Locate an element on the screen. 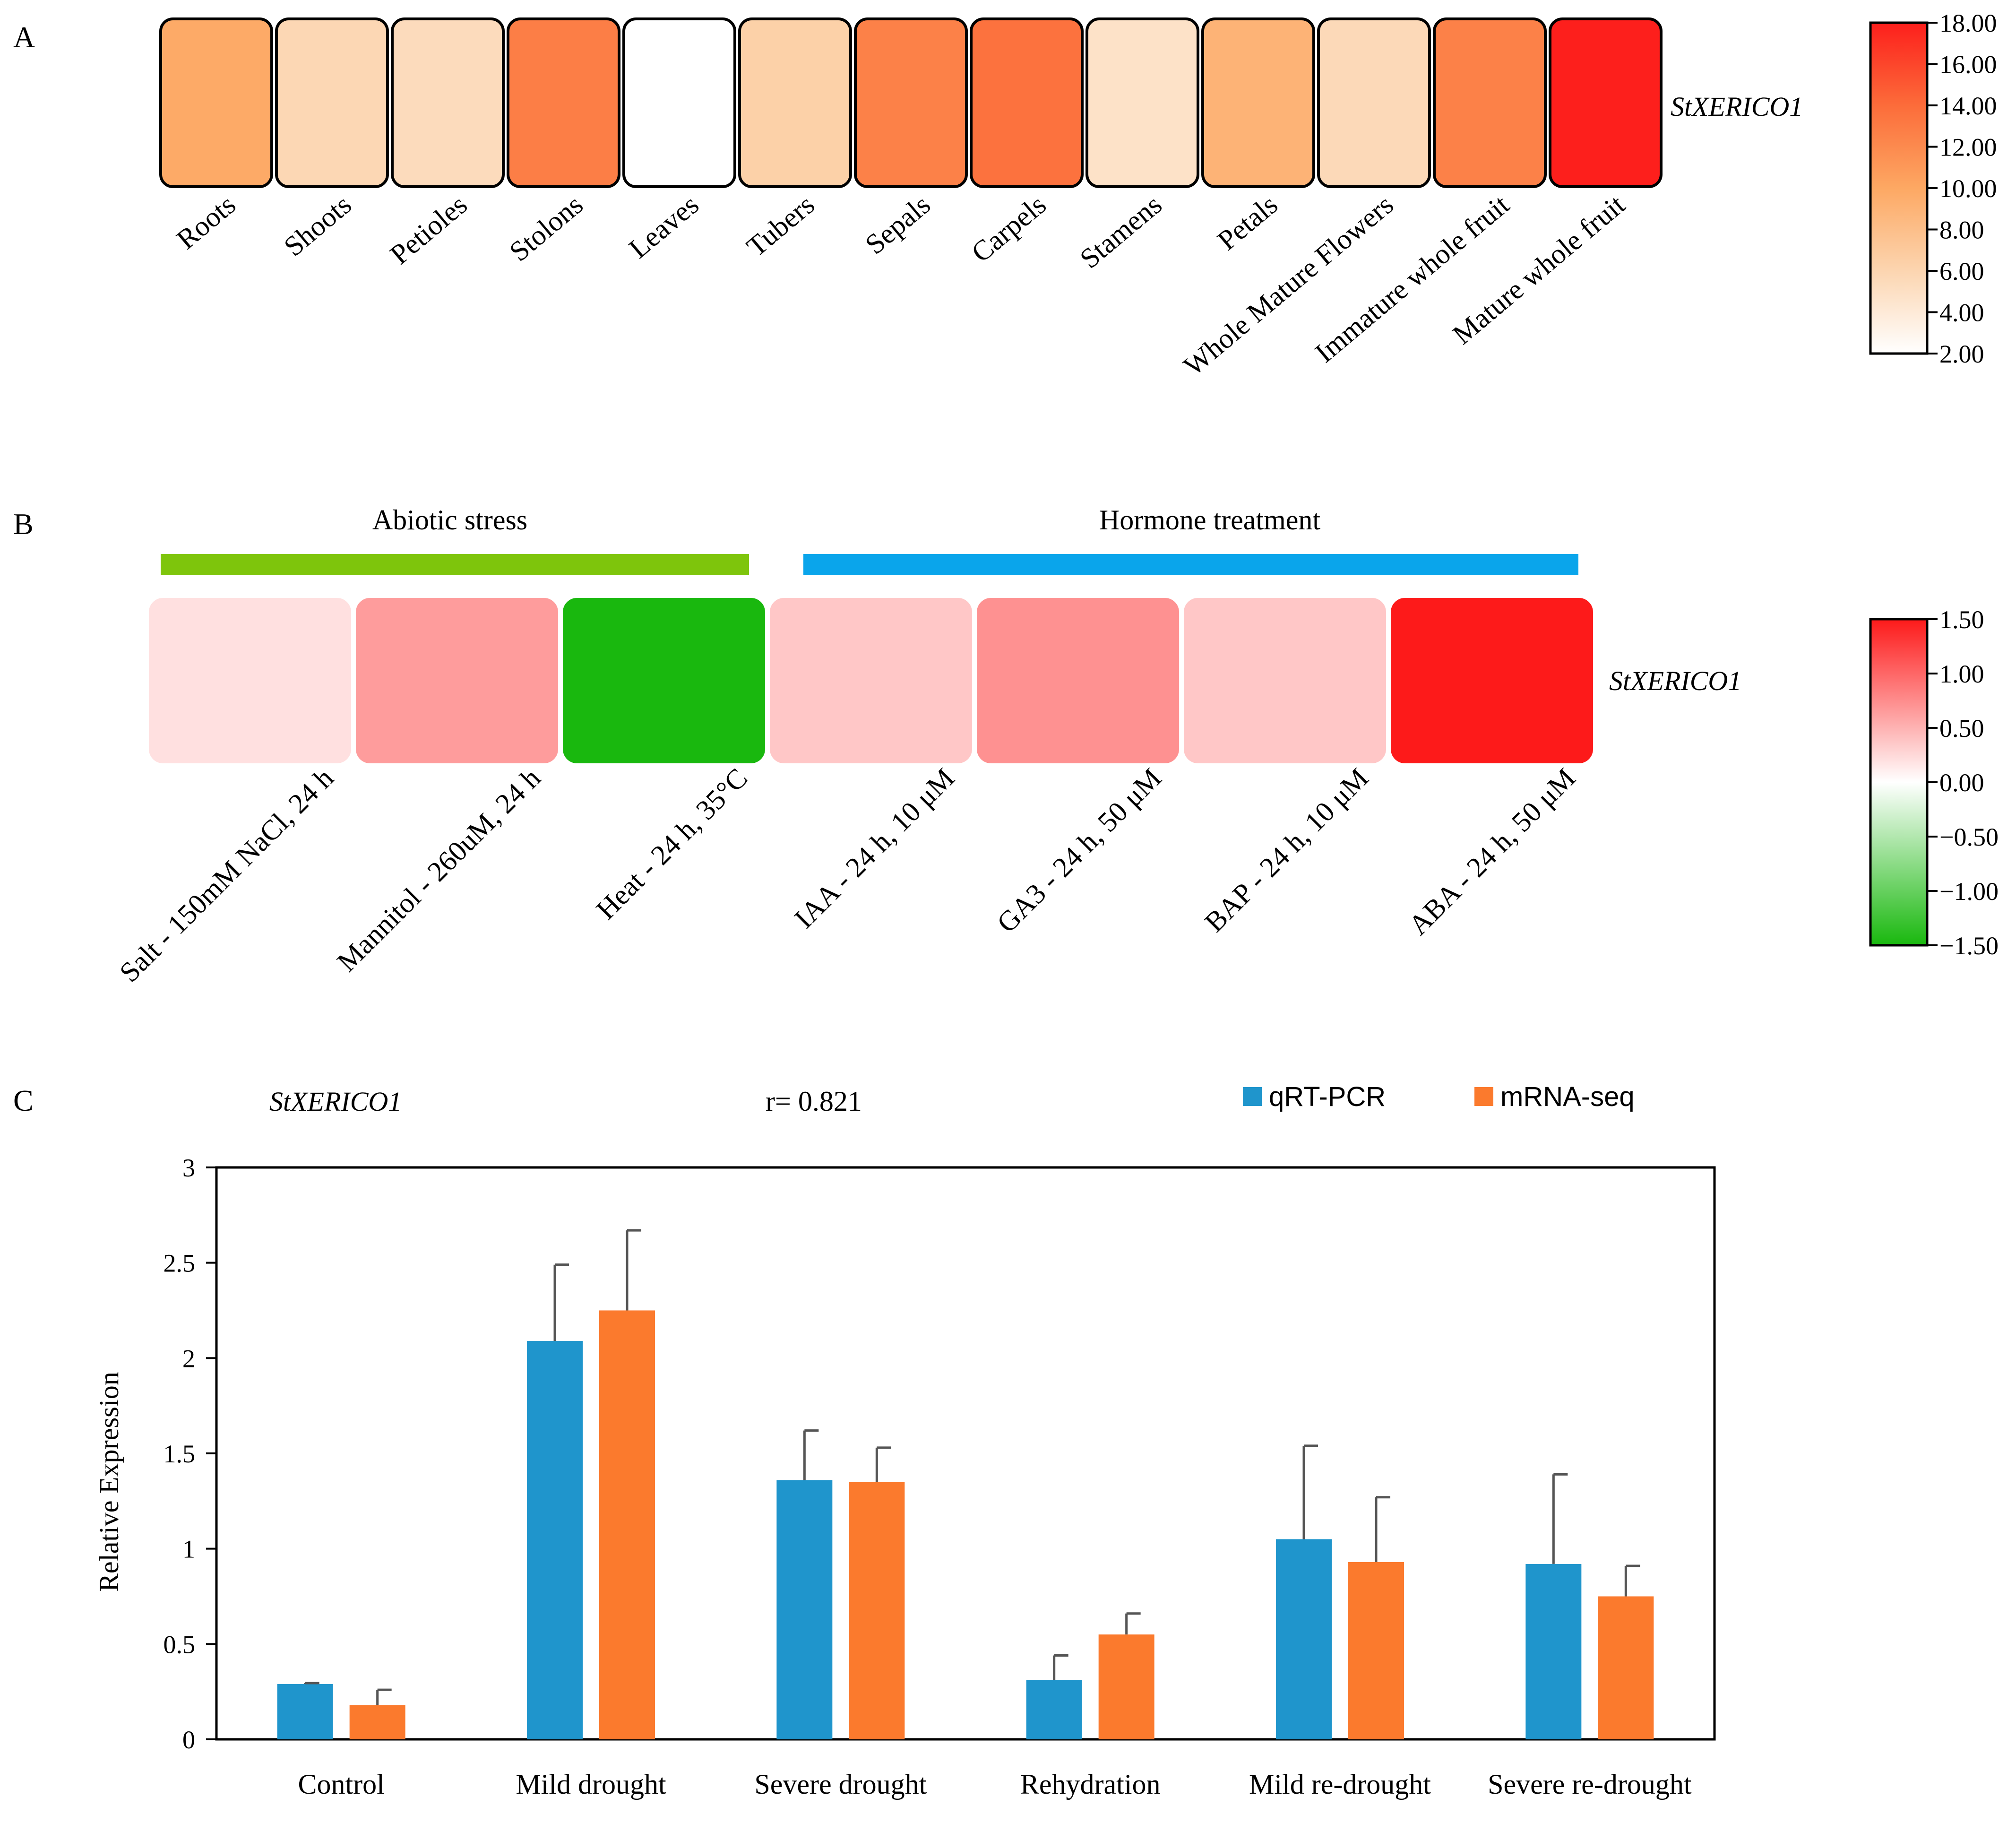 This screenshot has width=2016, height=1823. heatmap-a-category-label: Petioles is located at coordinates (428, 229).